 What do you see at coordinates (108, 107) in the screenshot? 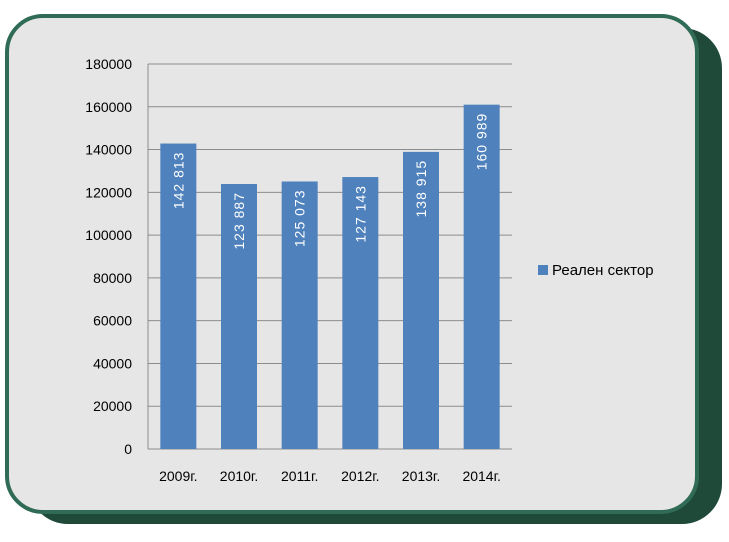
I see `y-tick-label: 160000` at bounding box center [108, 107].